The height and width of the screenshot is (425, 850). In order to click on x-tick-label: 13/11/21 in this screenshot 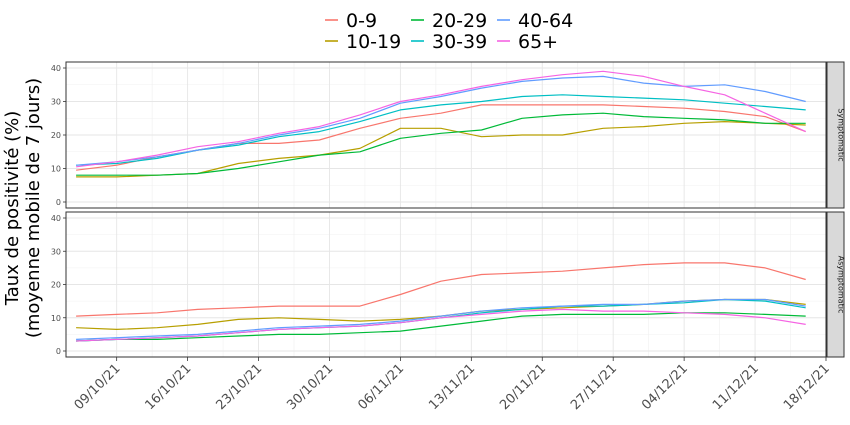, I will do `click(452, 387)`.